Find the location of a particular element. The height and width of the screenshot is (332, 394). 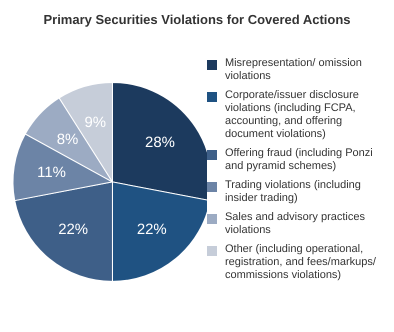

legend-label: Misrepresentation/ omission violations is located at coordinates (293, 70).